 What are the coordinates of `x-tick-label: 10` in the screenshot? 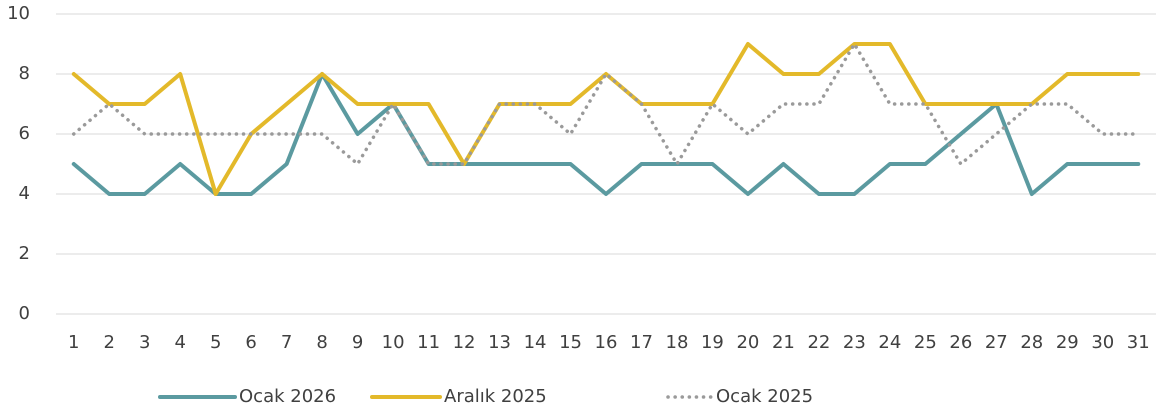 It's located at (393, 342).